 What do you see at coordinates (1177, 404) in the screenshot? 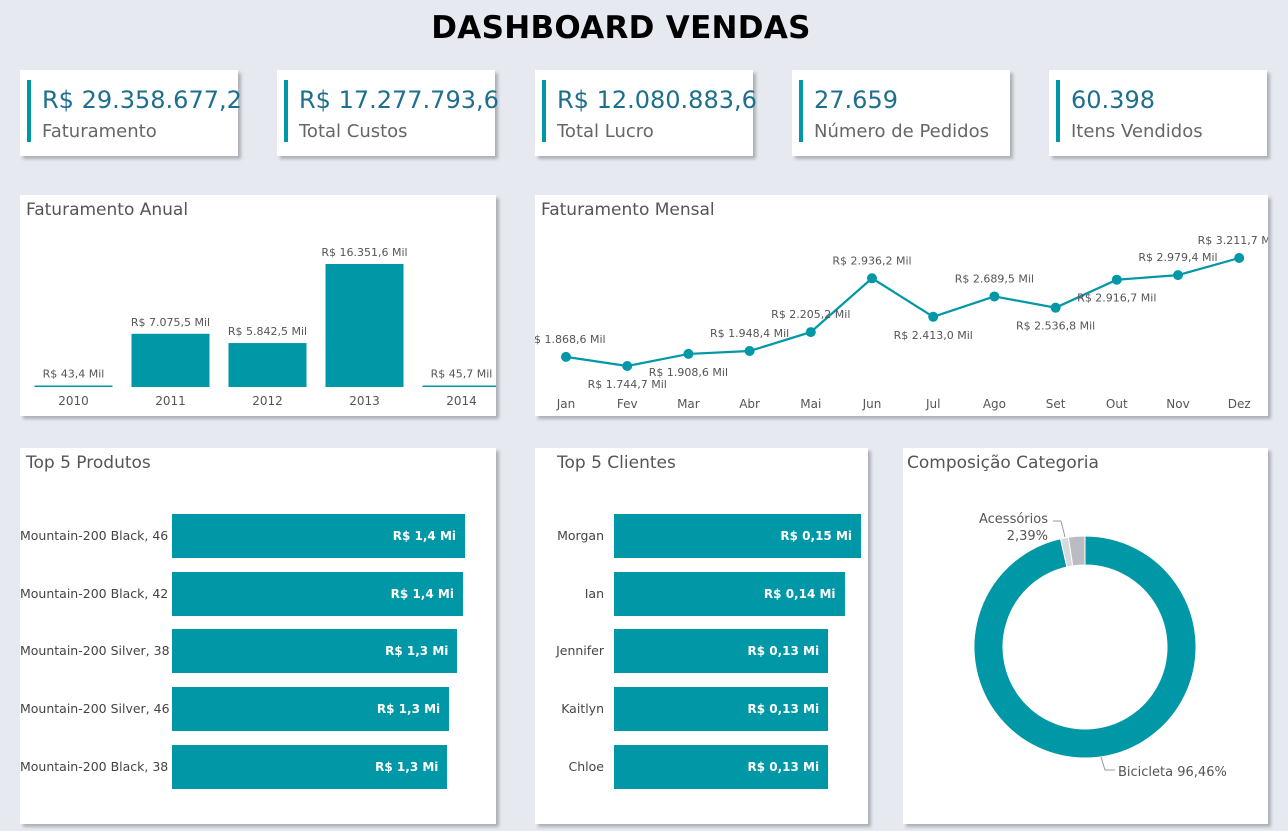
I see `monthly-x-tick-label: Nov` at bounding box center [1177, 404].